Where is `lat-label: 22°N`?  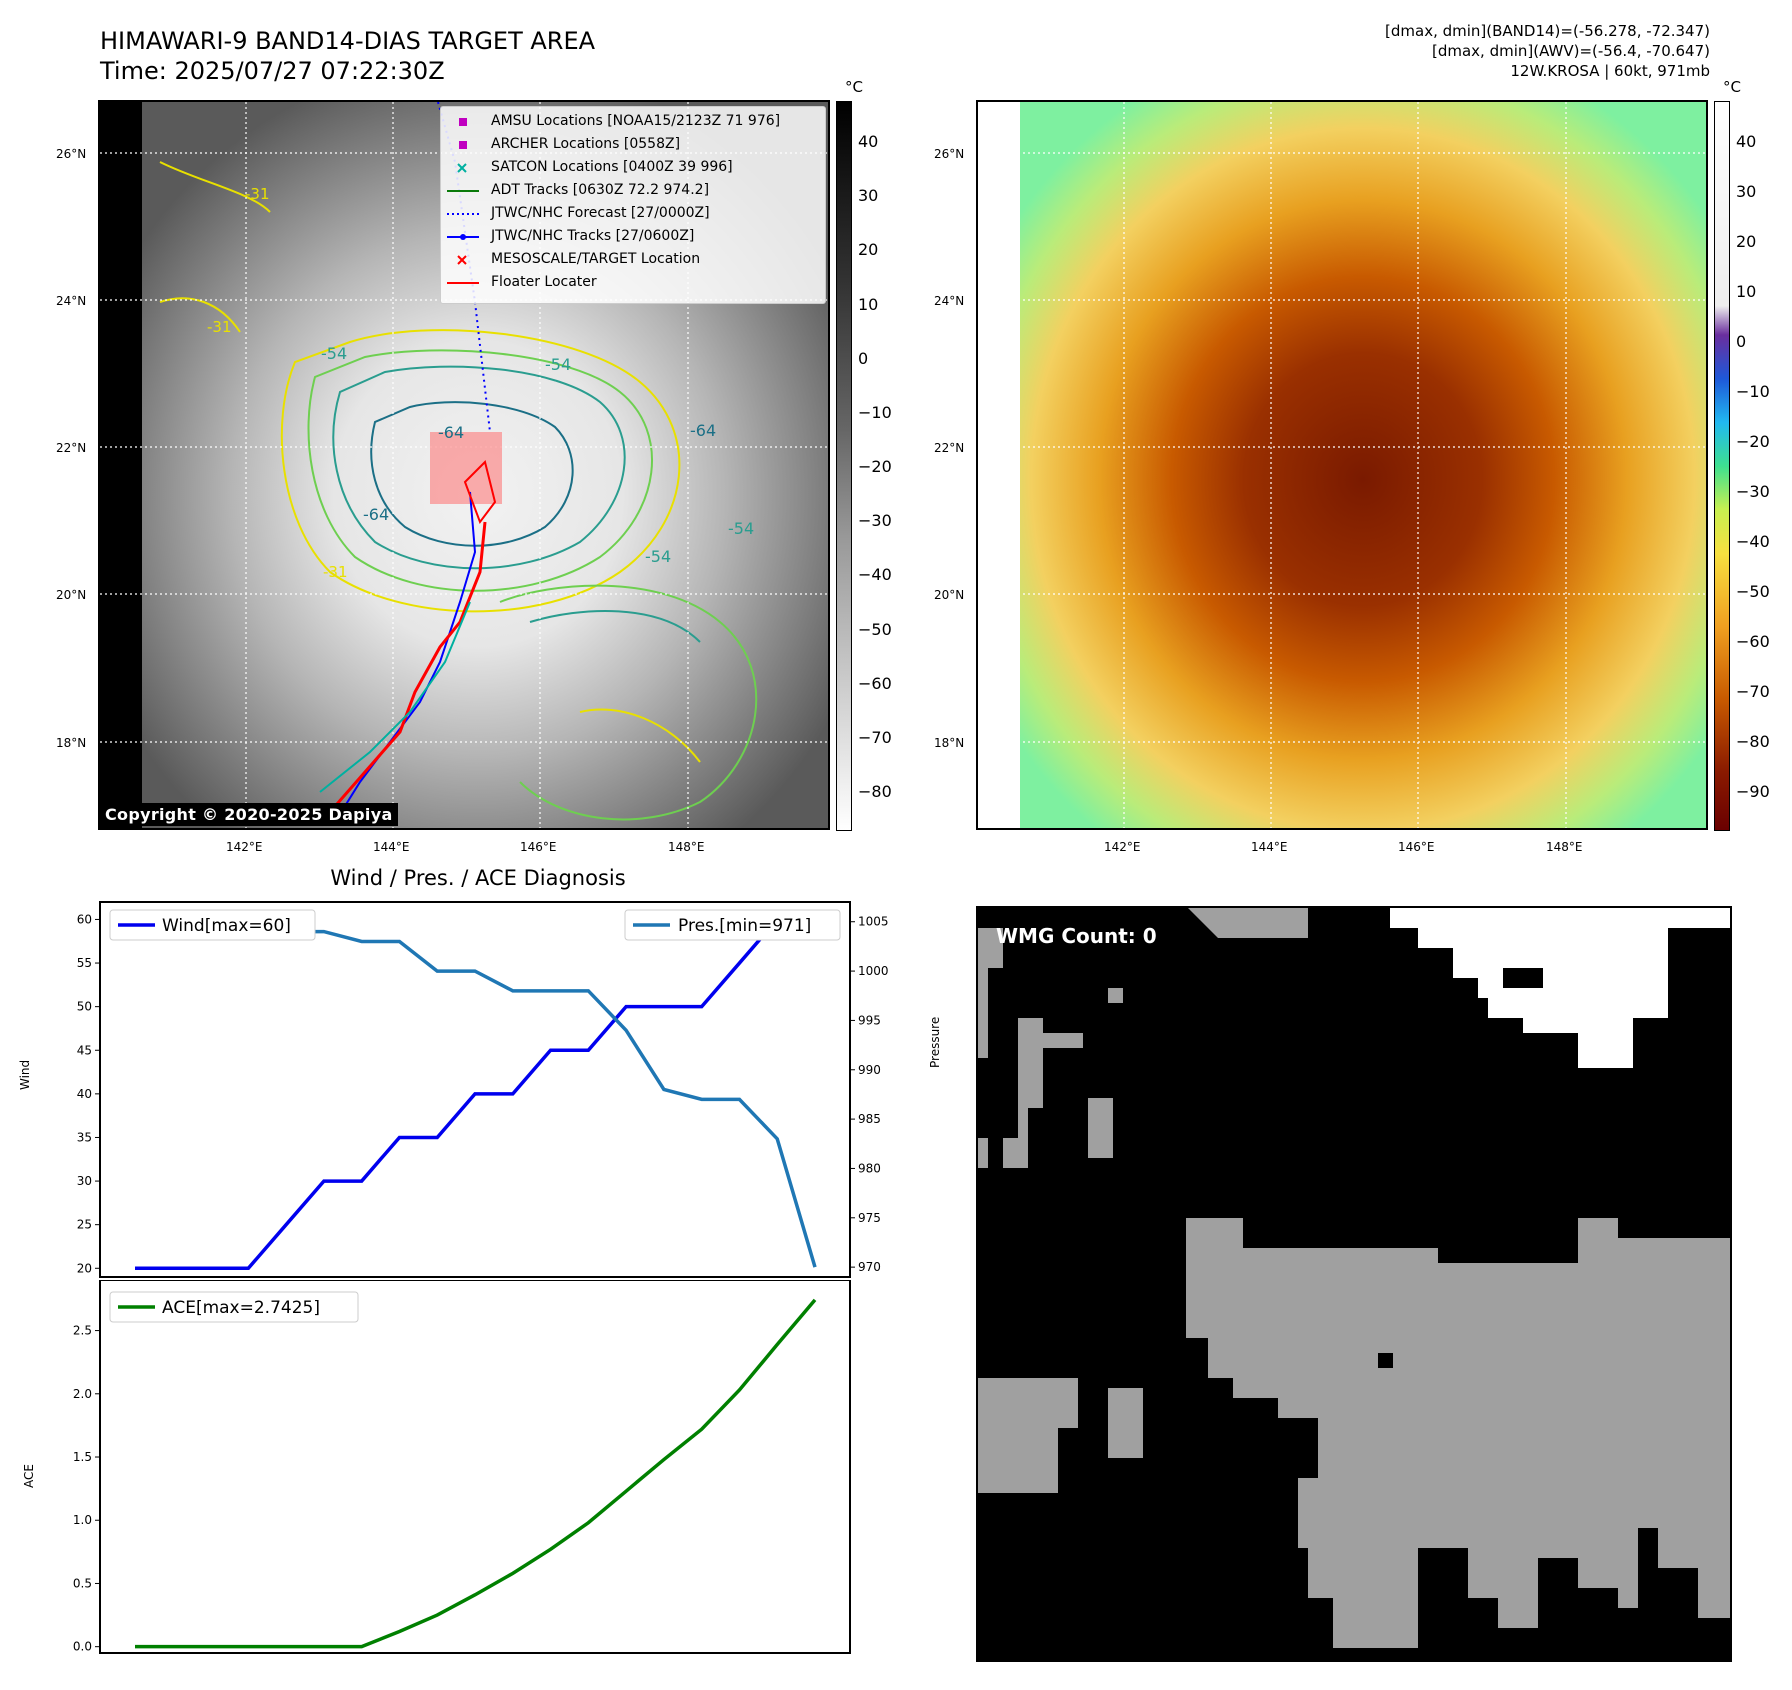
lat-label: 22°N is located at coordinates (949, 448).